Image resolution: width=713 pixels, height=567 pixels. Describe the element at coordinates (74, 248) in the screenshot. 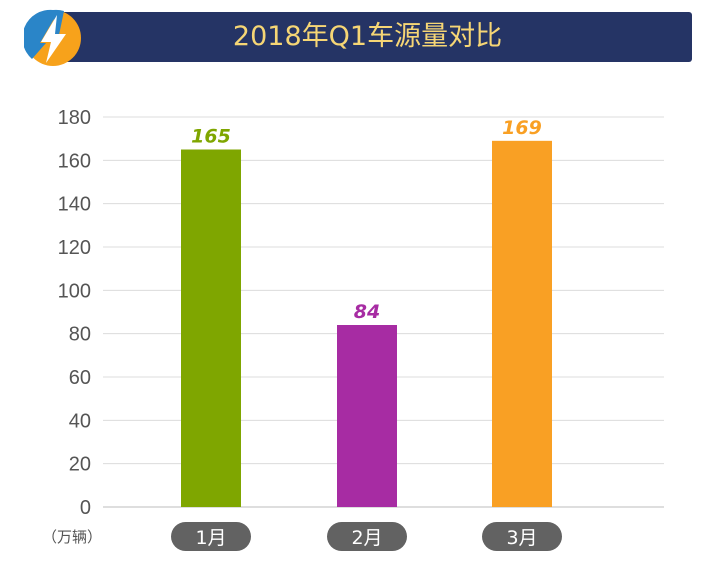

I see `y-tick-label: 120` at that location.